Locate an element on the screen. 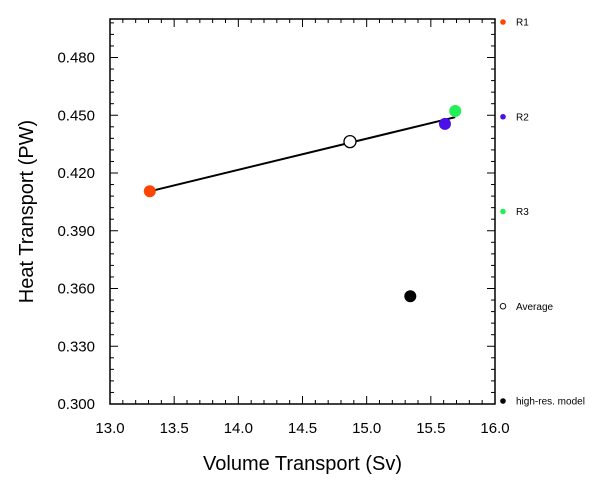 This screenshot has width=600, height=486. y-tick-labels: 0.300 0.330 0.360 0.390 0.420 0.450 0.480 is located at coordinates (76, 232).